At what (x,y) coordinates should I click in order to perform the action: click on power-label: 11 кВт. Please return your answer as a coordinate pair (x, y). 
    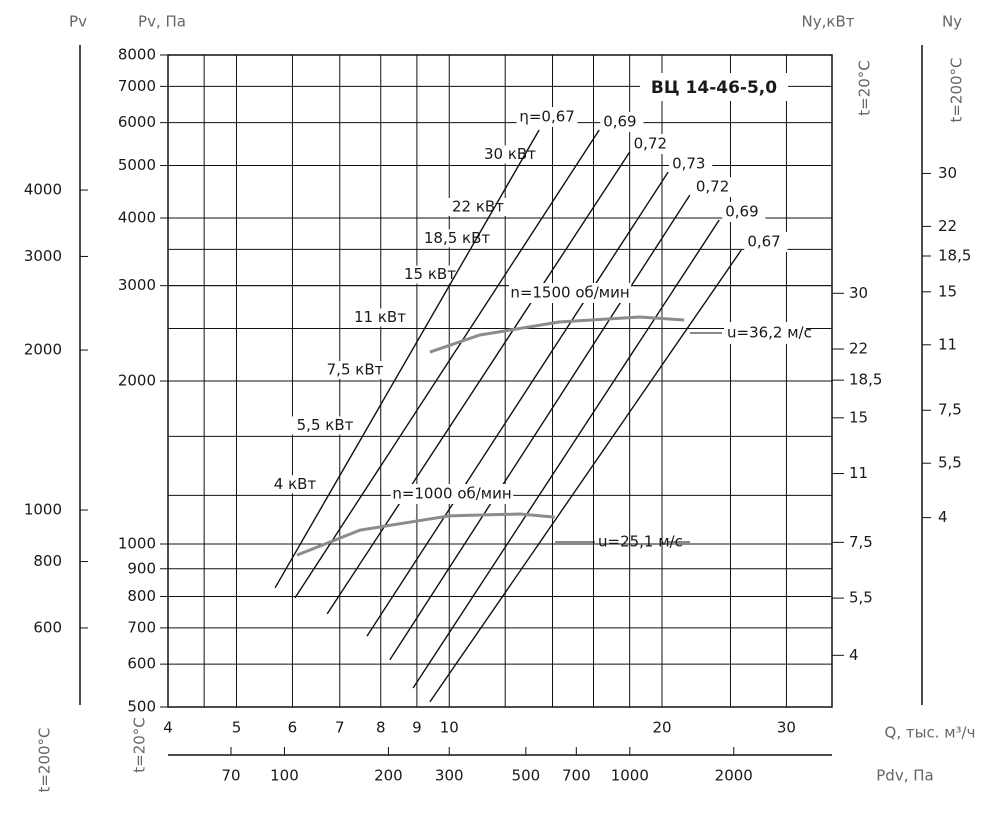
    Looking at the image, I should click on (380, 317).